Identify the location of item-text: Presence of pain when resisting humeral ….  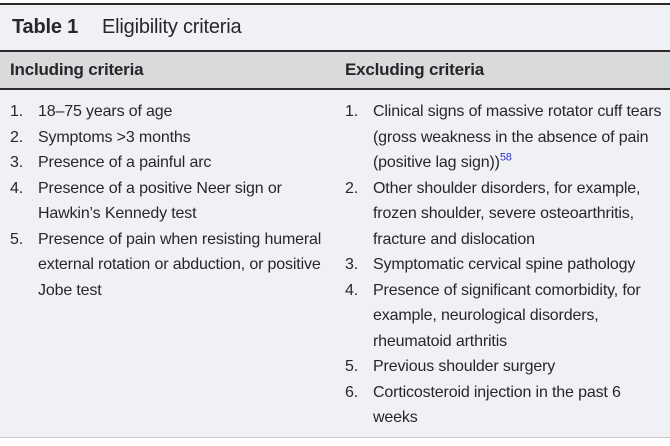
(180, 264).